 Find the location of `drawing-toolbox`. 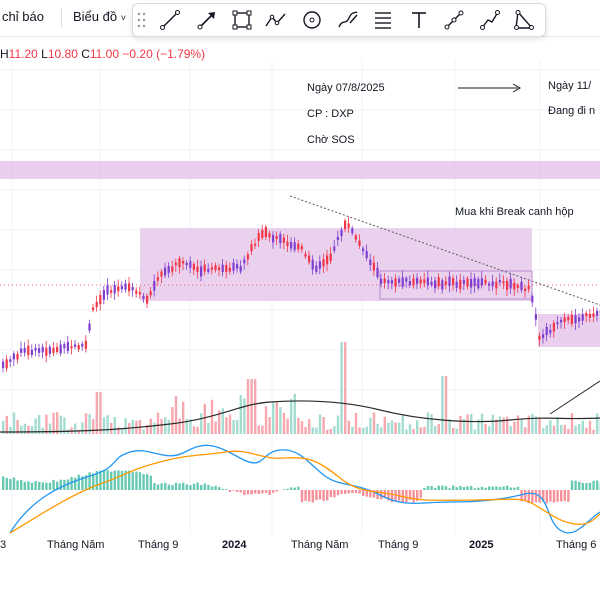

drawing-toolbox is located at coordinates (339, 20).